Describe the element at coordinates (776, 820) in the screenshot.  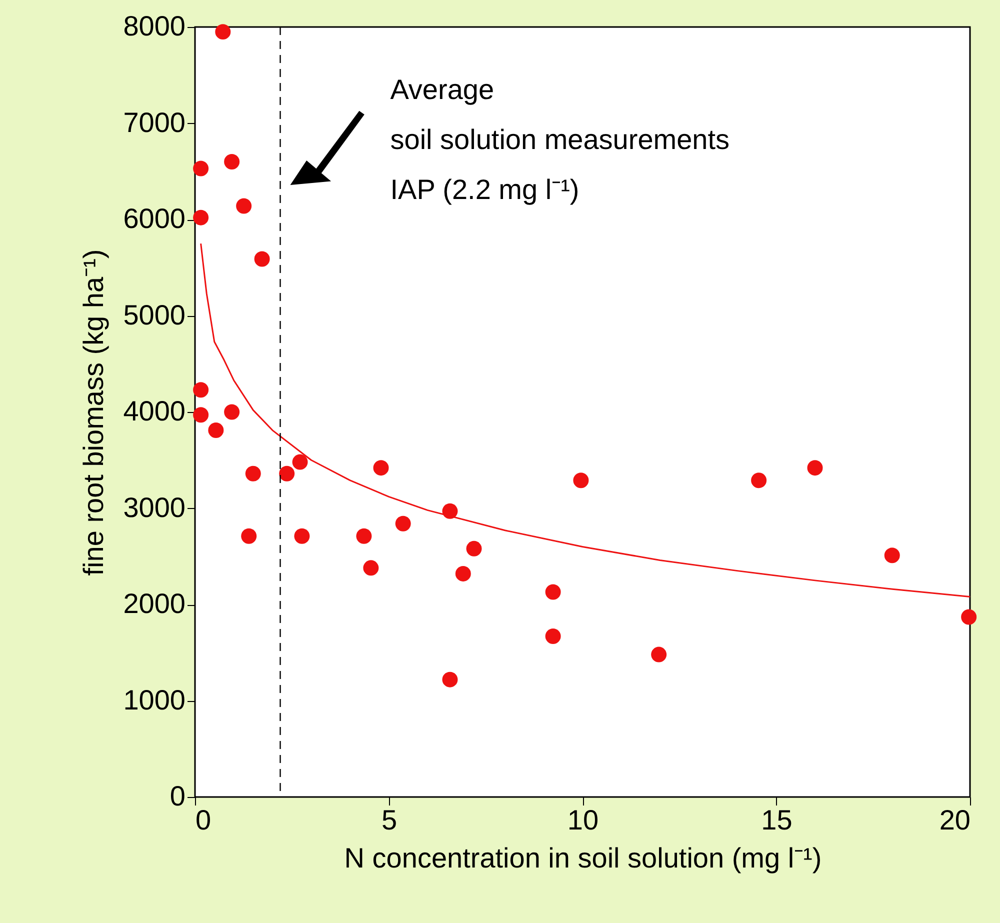
I see `x-tick-label: 15` at that location.